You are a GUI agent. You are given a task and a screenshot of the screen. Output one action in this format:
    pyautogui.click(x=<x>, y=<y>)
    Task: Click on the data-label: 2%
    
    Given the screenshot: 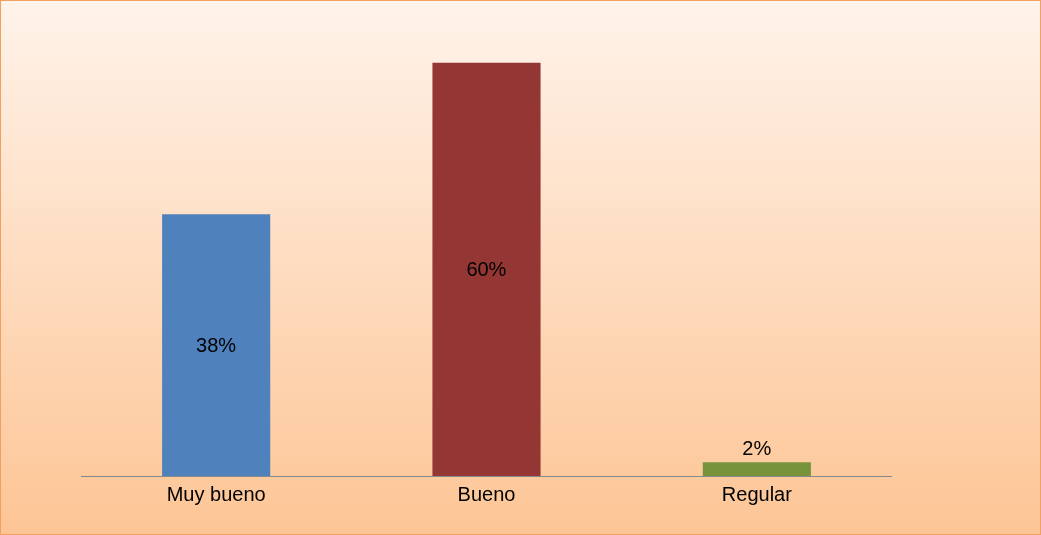 What is the action you would take?
    pyautogui.click(x=757, y=448)
    